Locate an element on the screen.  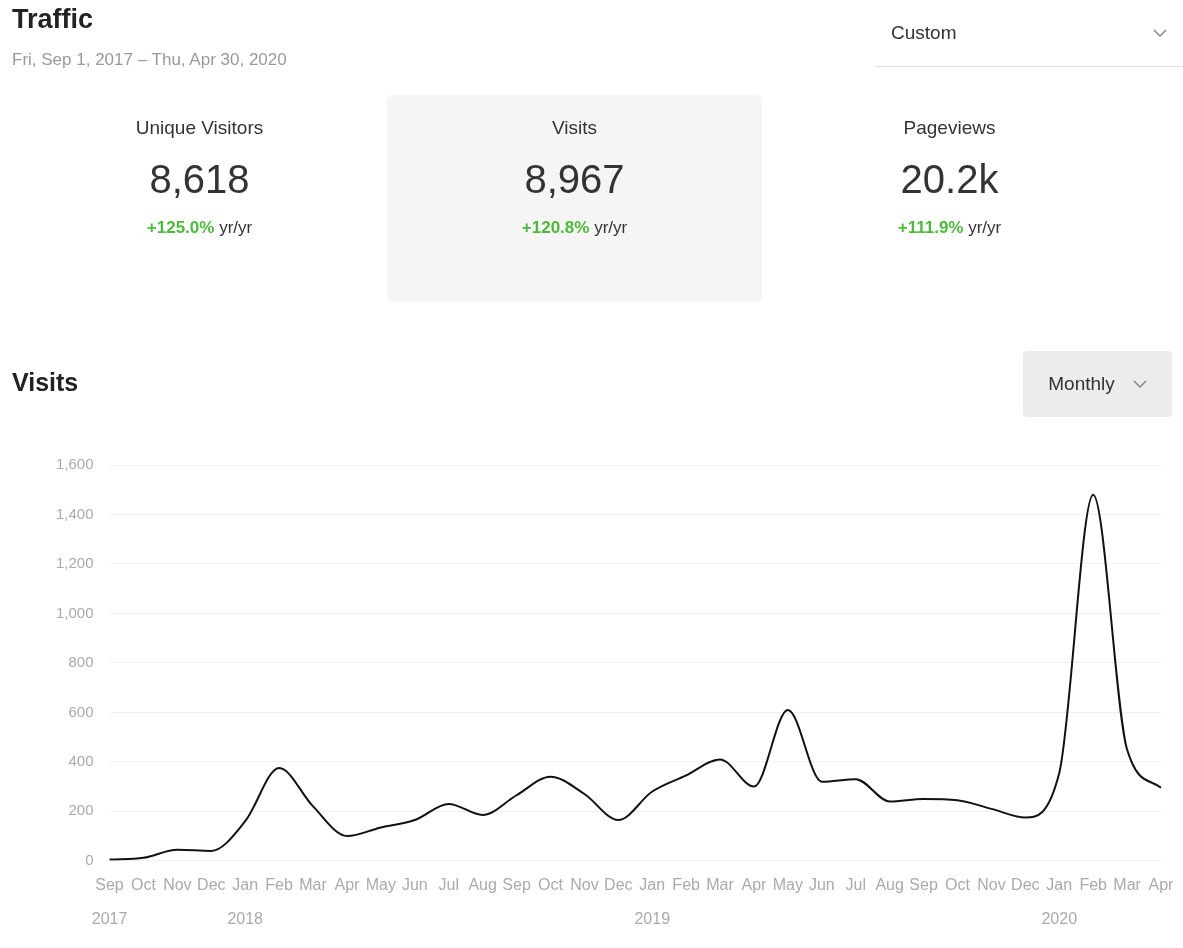
y-tick-label: 1,000 is located at coordinates (74, 612).